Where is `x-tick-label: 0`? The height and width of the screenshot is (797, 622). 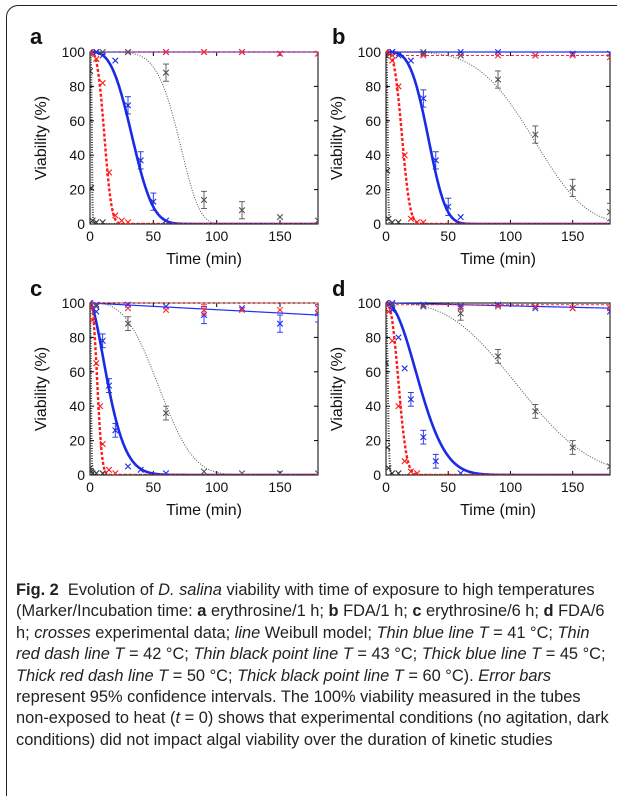 x-tick-label: 0 is located at coordinates (90, 487).